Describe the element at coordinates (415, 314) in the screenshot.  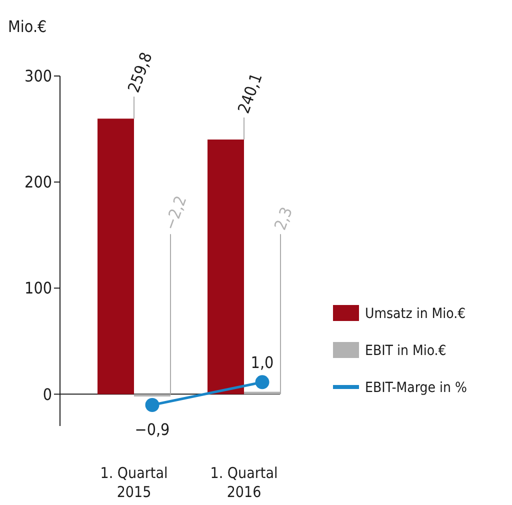
I see `legend-label: Umsatz in Mio.€` at that location.